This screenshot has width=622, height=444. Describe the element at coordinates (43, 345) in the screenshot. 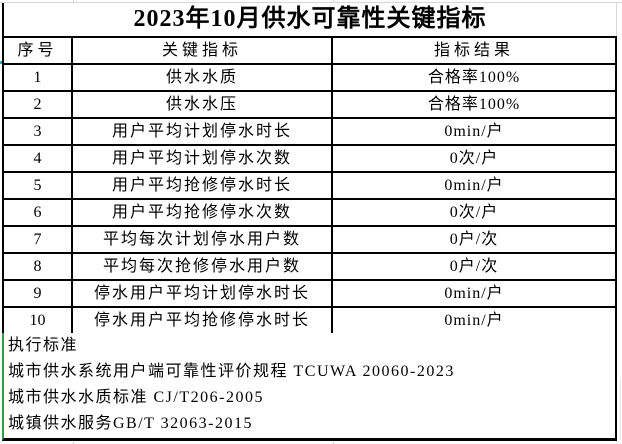

I see `standards-heading: 执行标准` at that location.